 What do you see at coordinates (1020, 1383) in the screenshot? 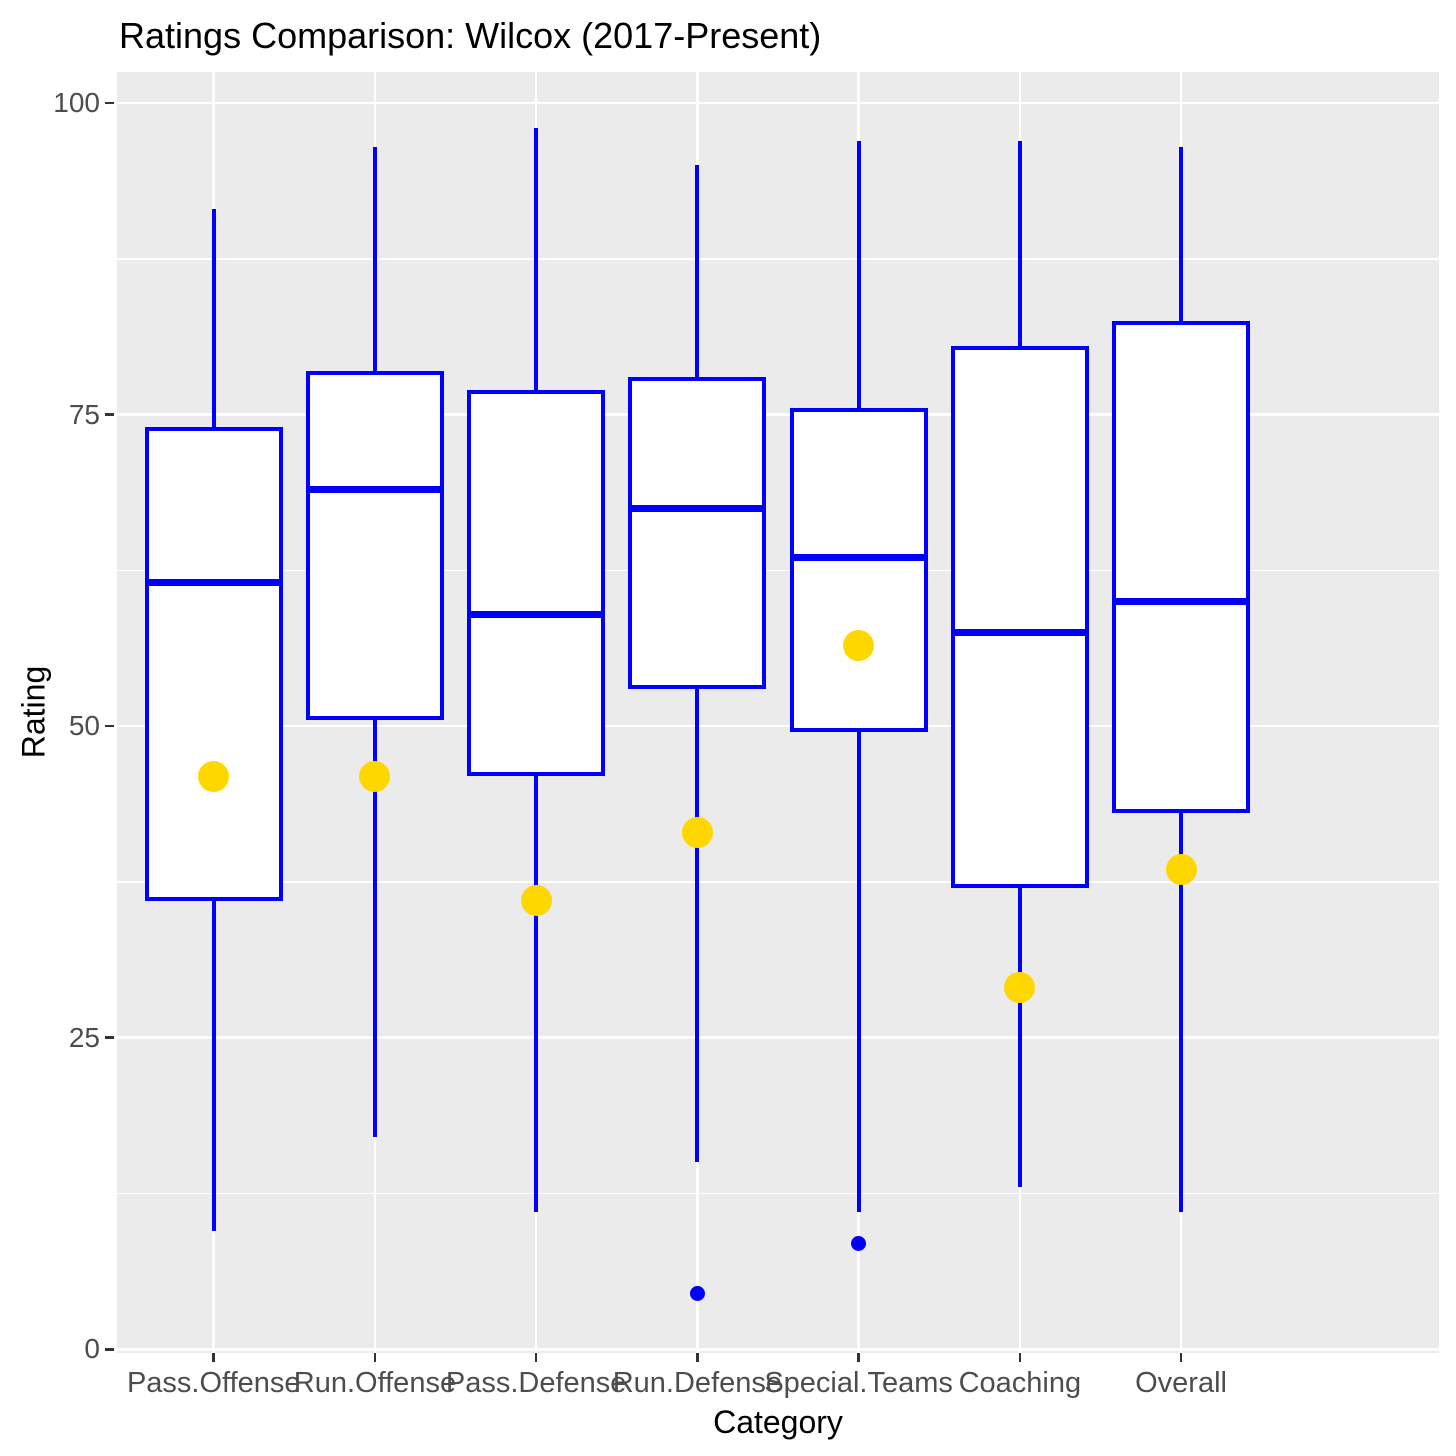
I see `x-tick-label: Coaching` at bounding box center [1020, 1383].